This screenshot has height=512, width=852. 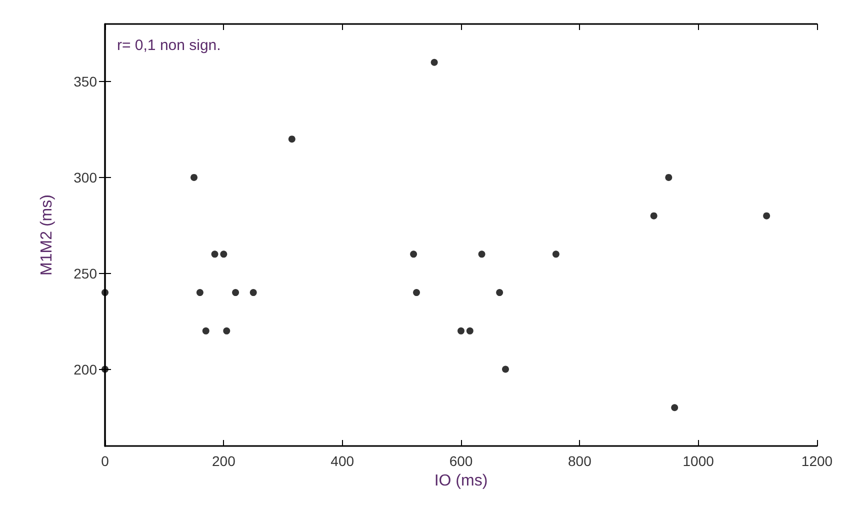 What do you see at coordinates (461, 481) in the screenshot?
I see `x-axis-title: IO (ms)` at bounding box center [461, 481].